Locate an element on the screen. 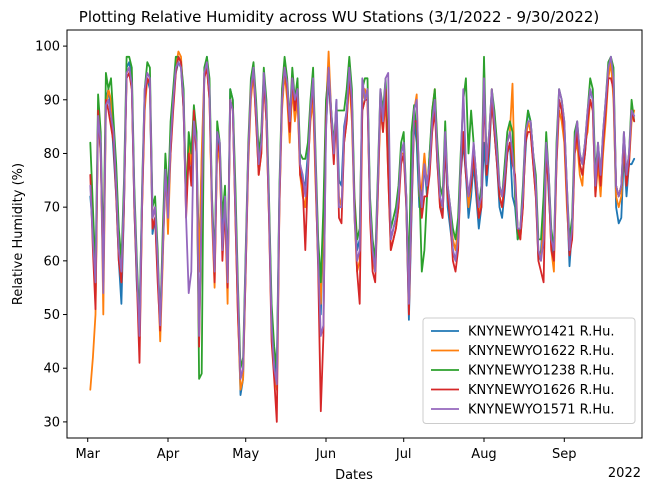  y-tick-label: 60 is located at coordinates (51, 261).